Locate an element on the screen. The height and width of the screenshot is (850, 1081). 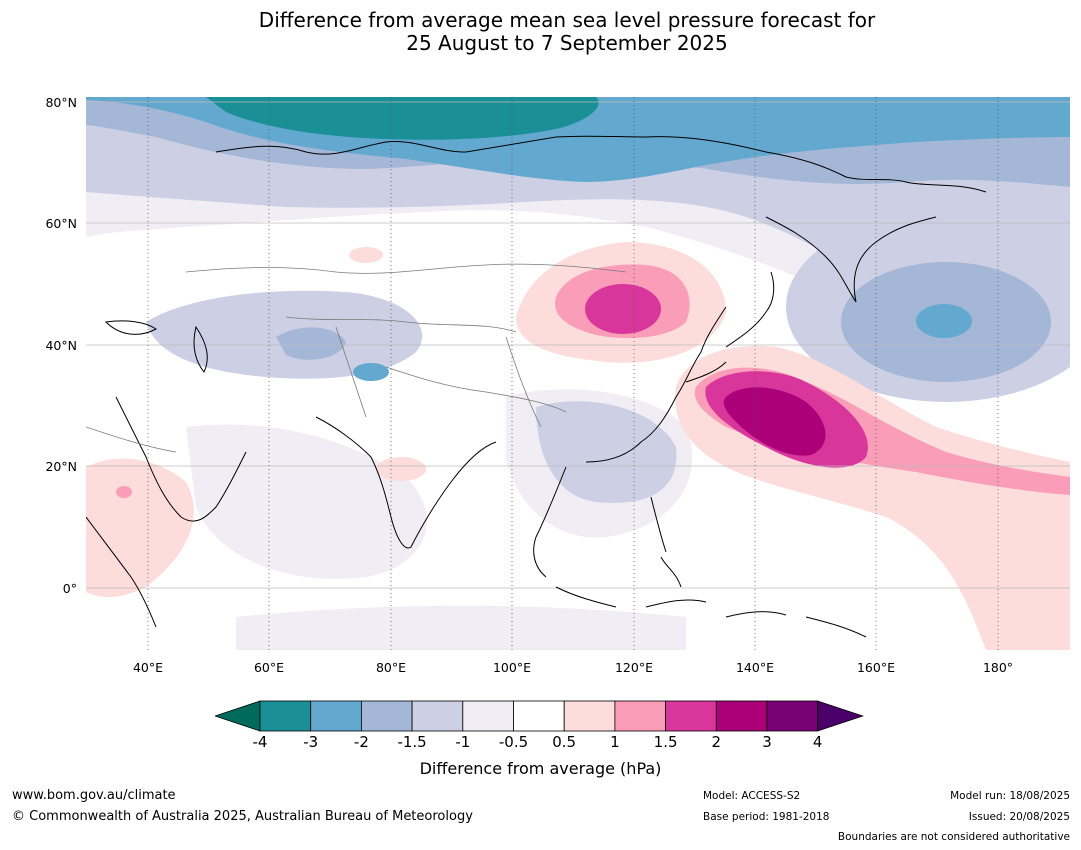
colorbar-tick-label: -2 is located at coordinates (361, 742).